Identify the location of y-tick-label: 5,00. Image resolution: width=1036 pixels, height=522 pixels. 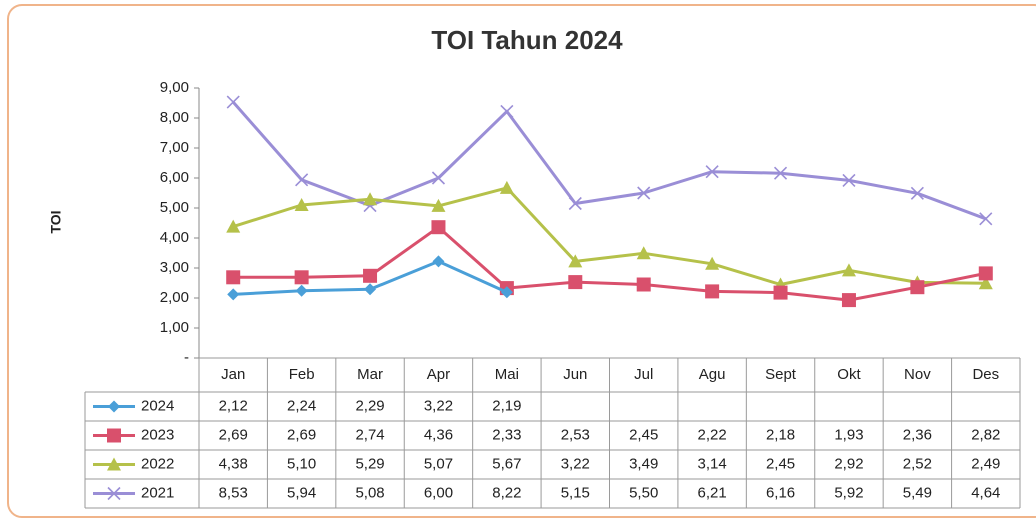
(174, 207).